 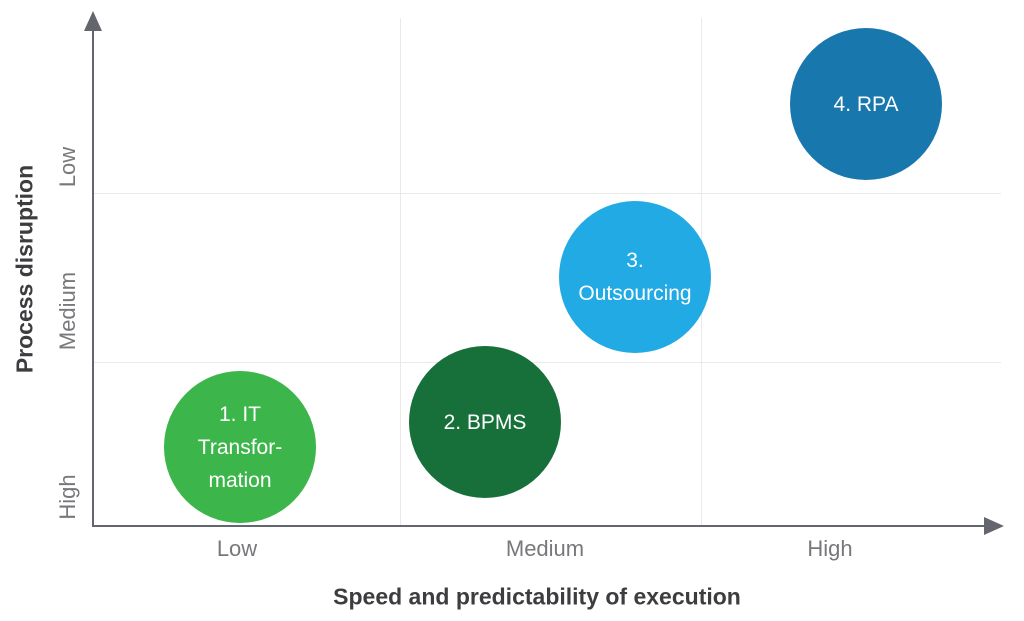 I want to click on y-tick-high: High, so click(x=67, y=497).